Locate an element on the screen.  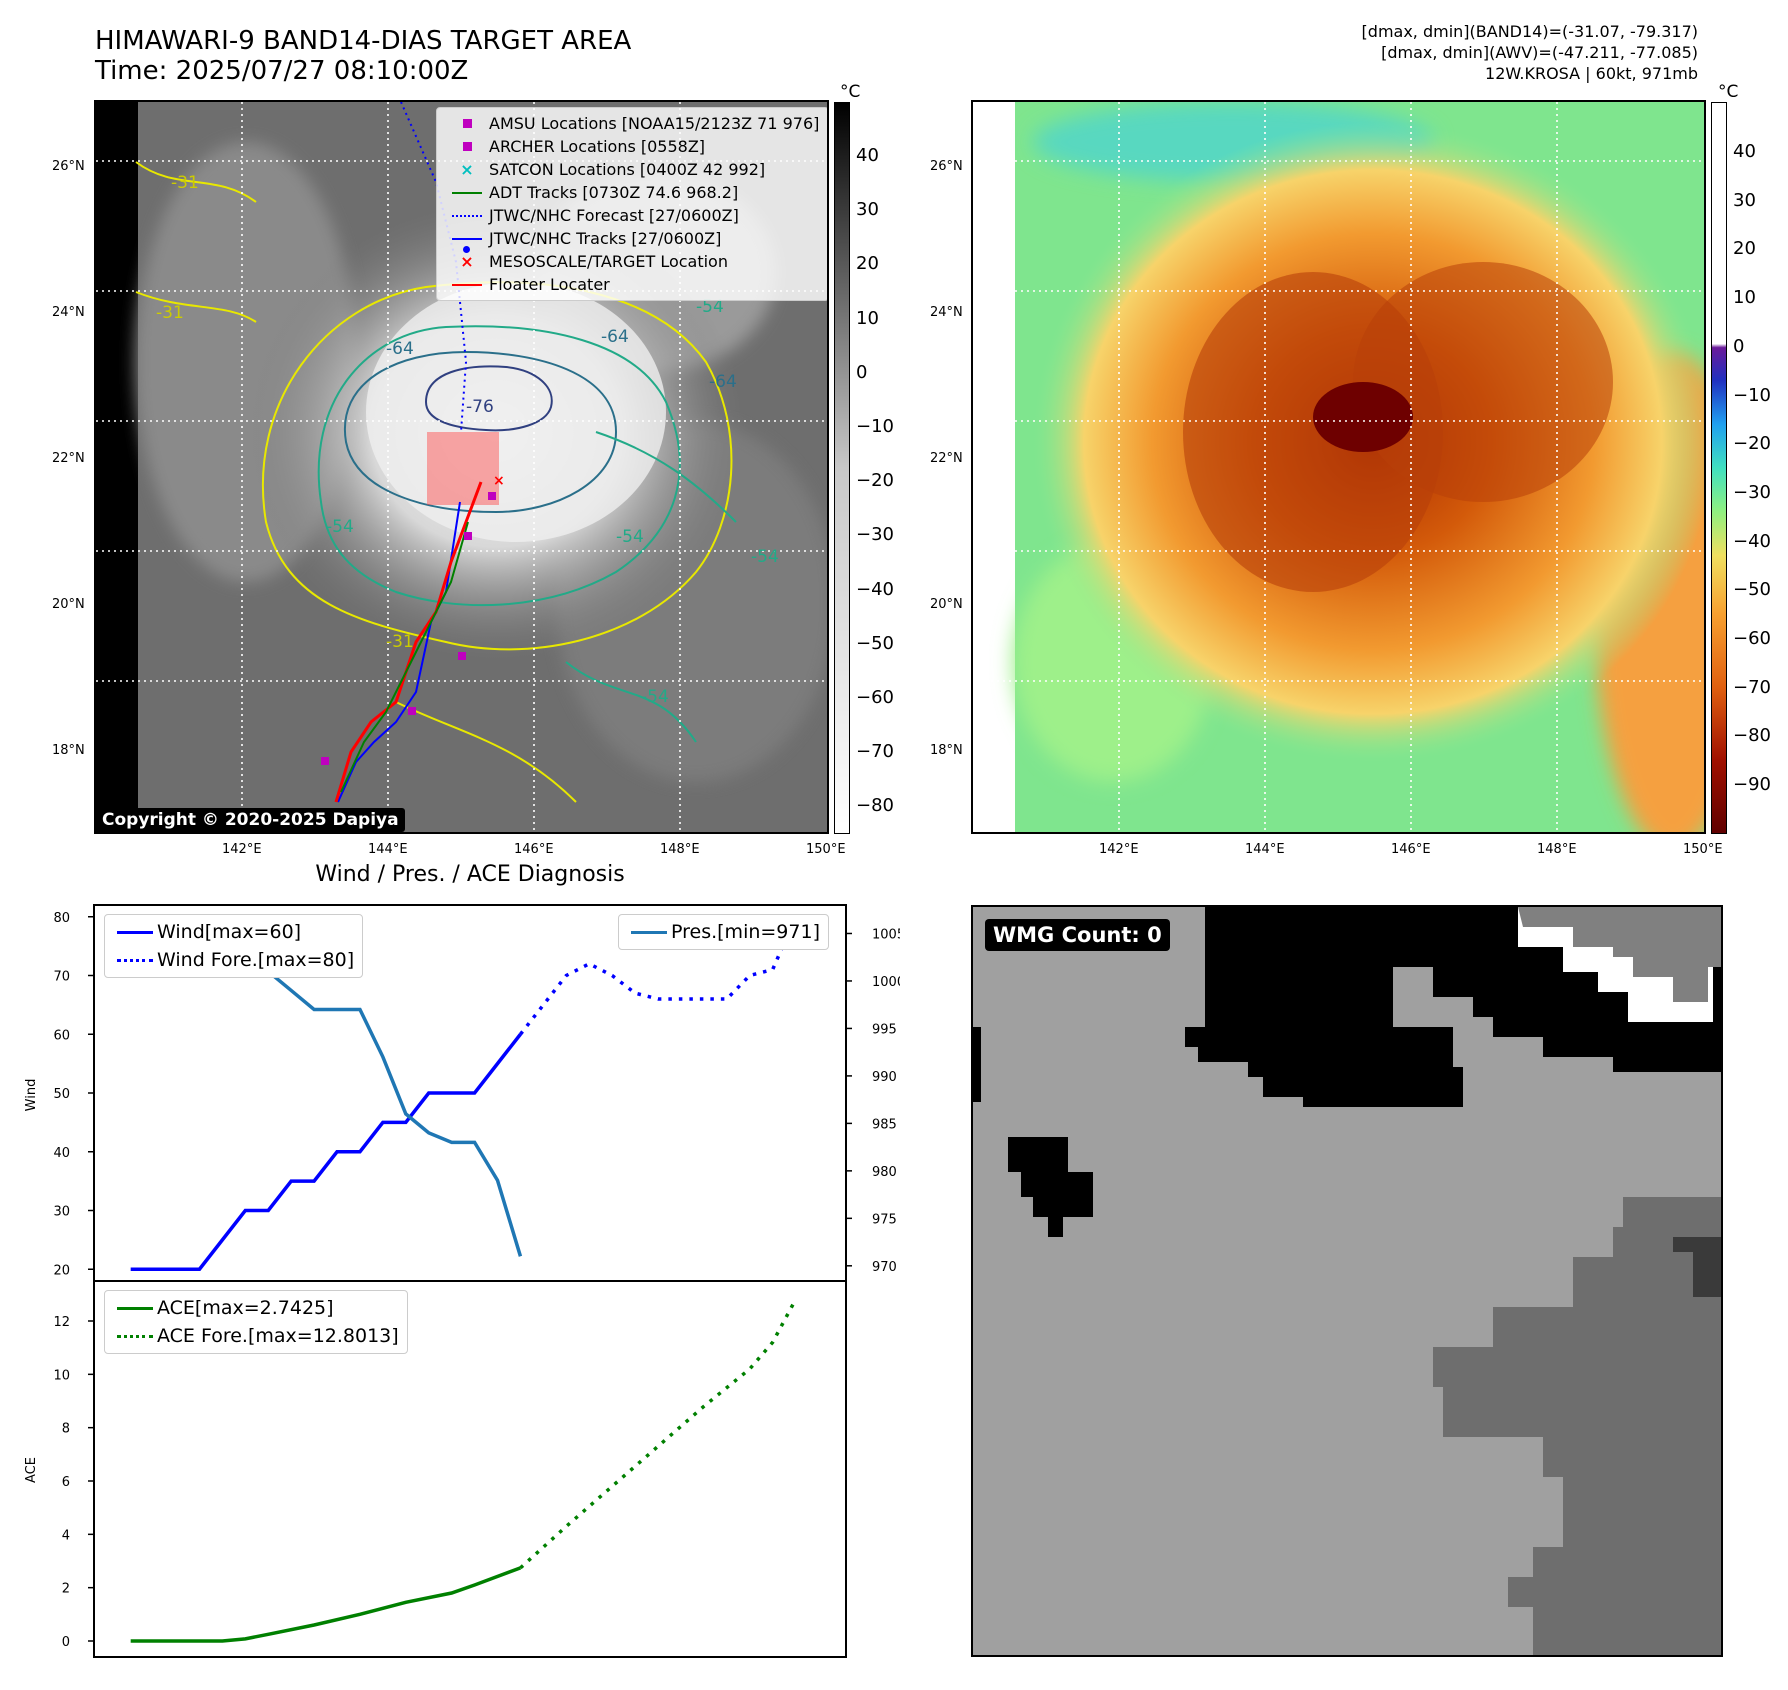
gray-colorbar is located at coordinates (842, 468).